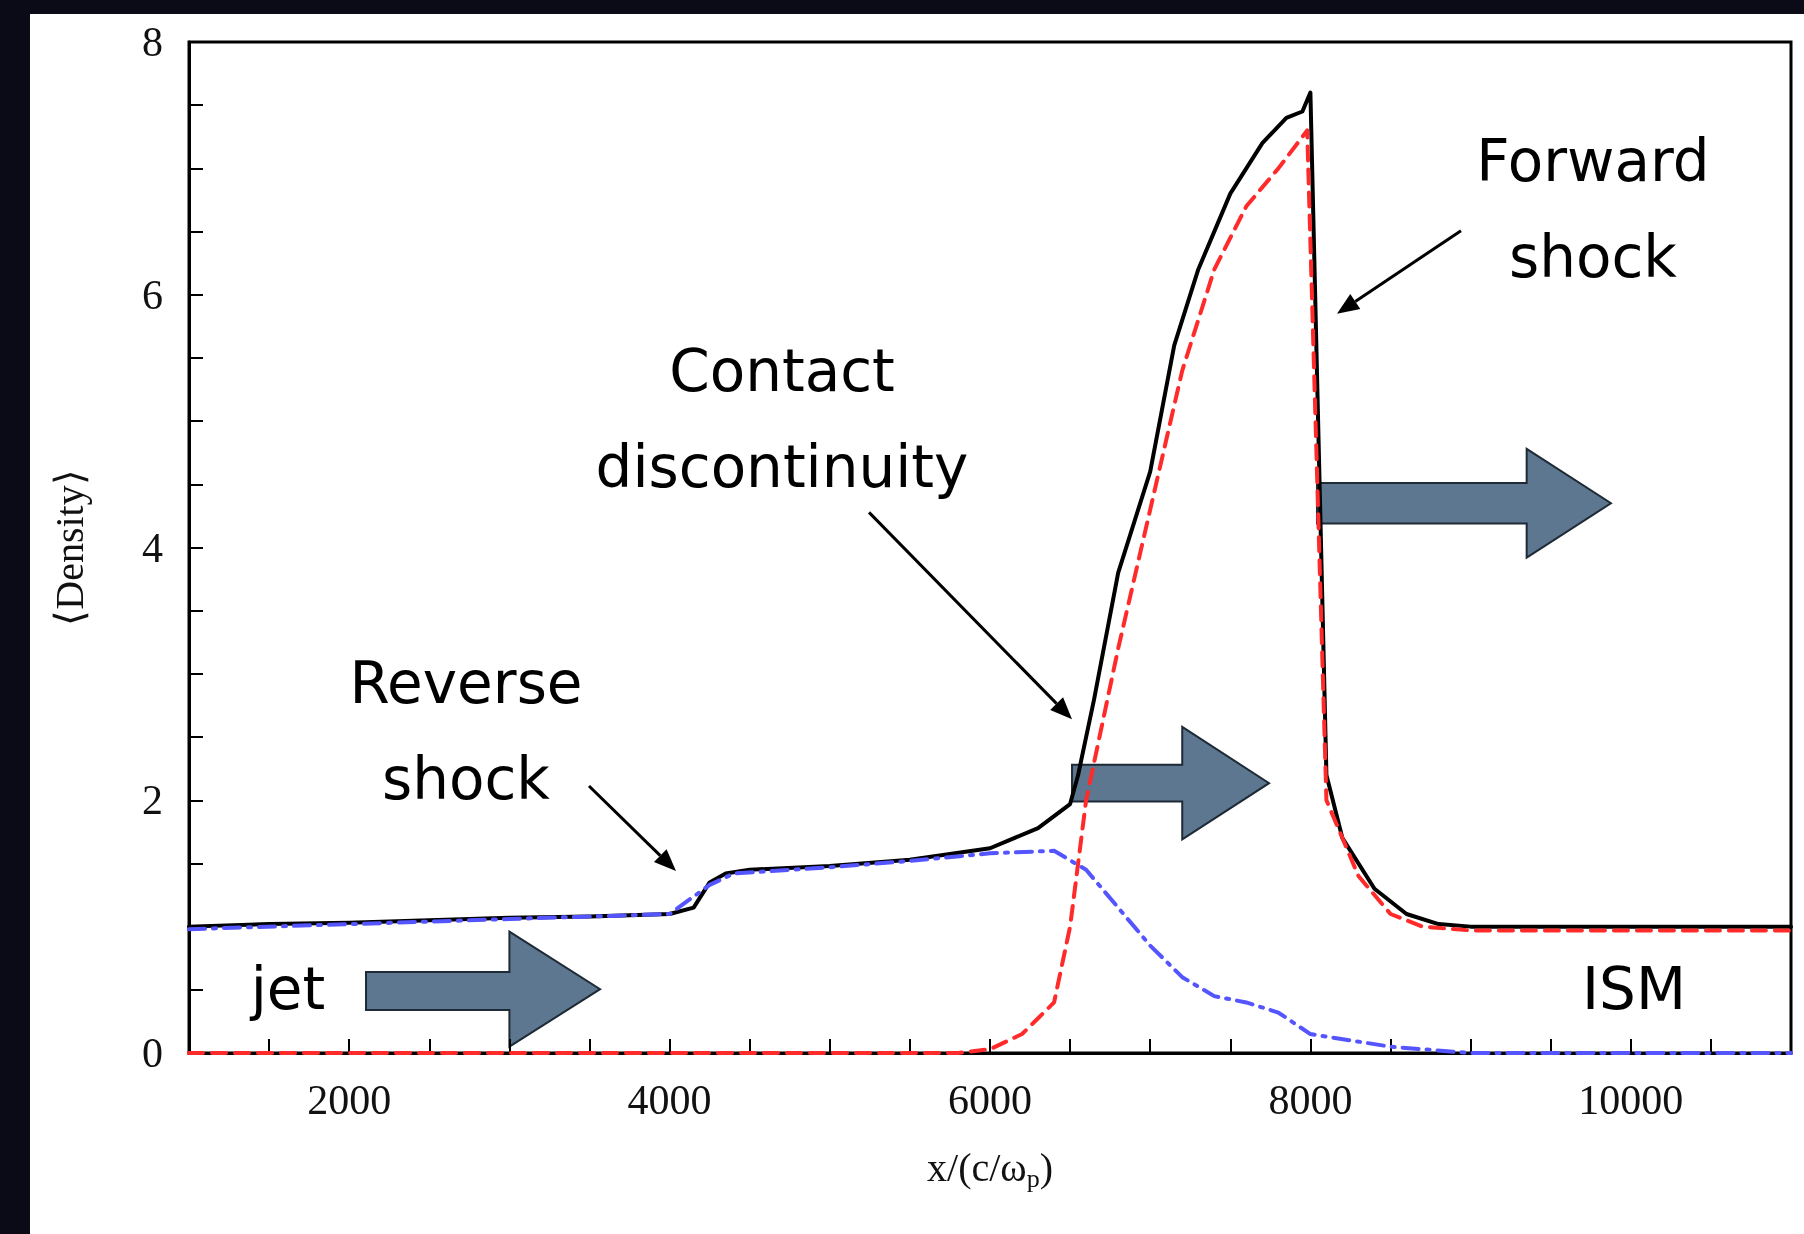  What do you see at coordinates (990, 1100) in the screenshot?
I see `x-tick-label: 6000` at bounding box center [990, 1100].